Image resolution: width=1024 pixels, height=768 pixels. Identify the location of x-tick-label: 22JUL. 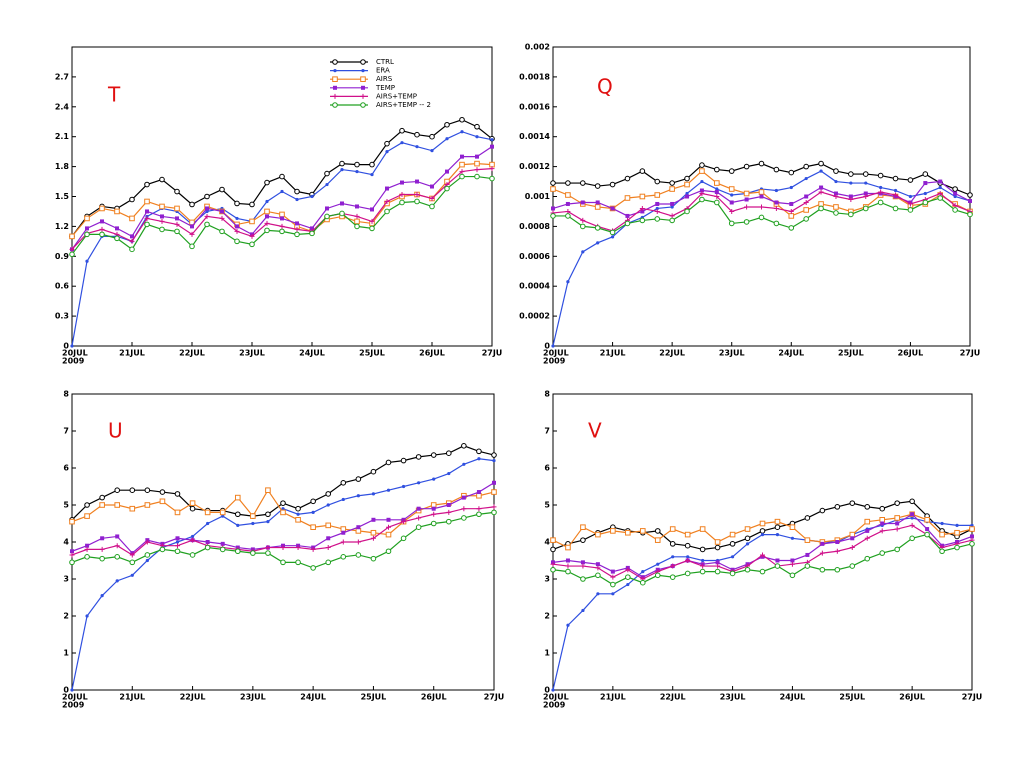
(672, 353).